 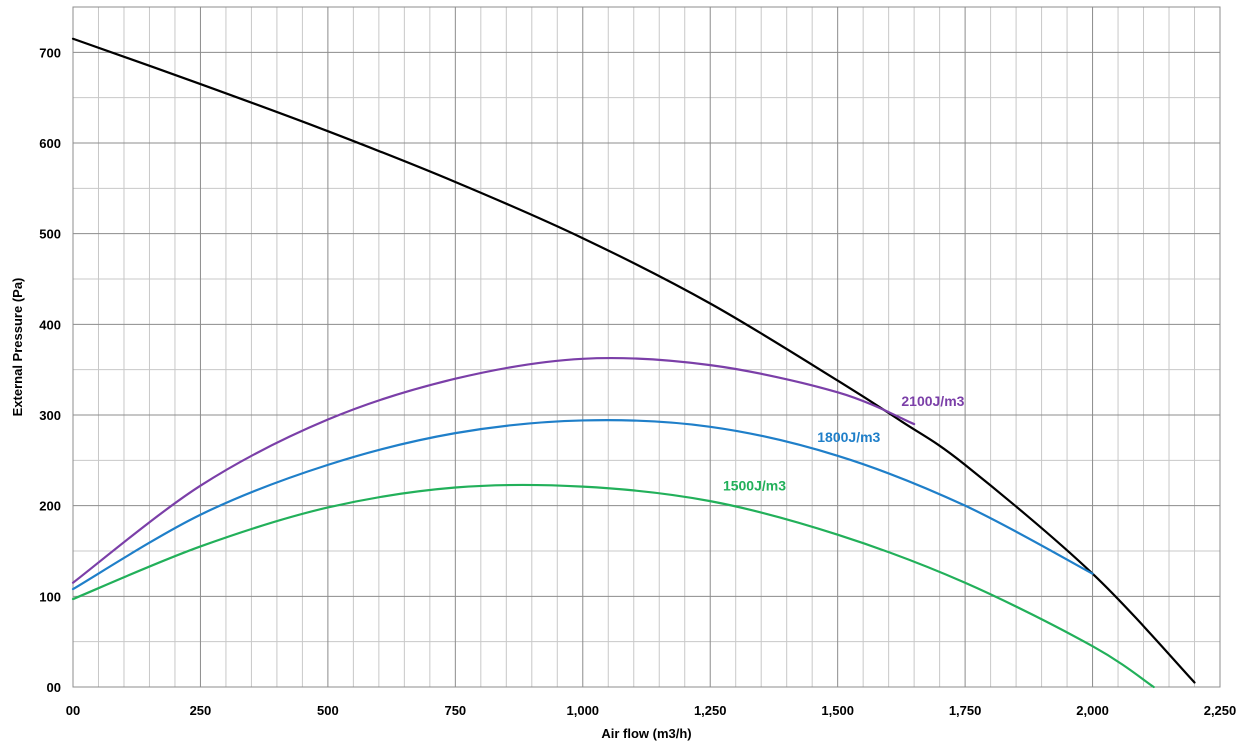 What do you see at coordinates (201, 710) in the screenshot?
I see `x-tick-label: 250` at bounding box center [201, 710].